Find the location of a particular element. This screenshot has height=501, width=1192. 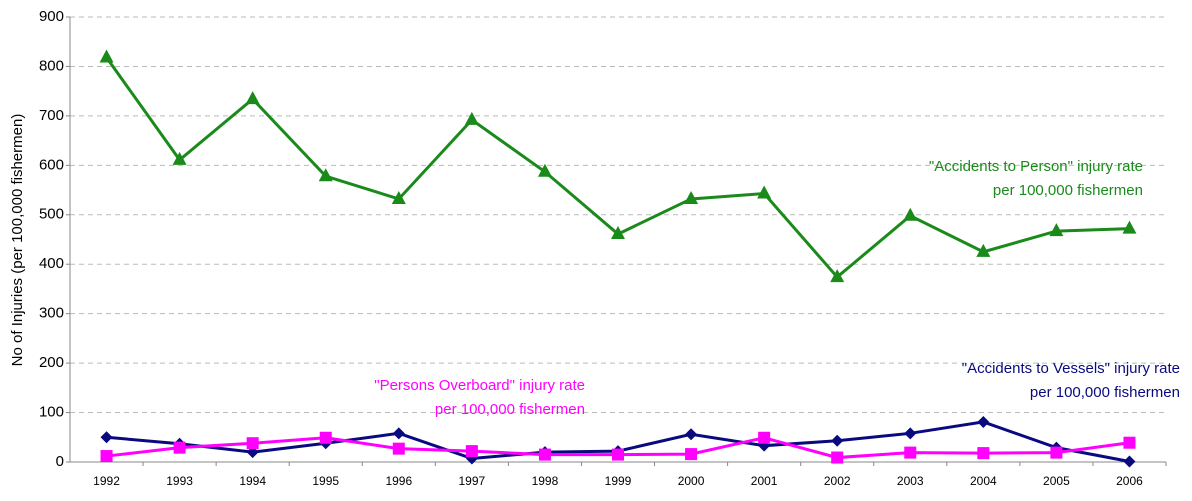

x-tick-label: 2001 is located at coordinates (764, 481).